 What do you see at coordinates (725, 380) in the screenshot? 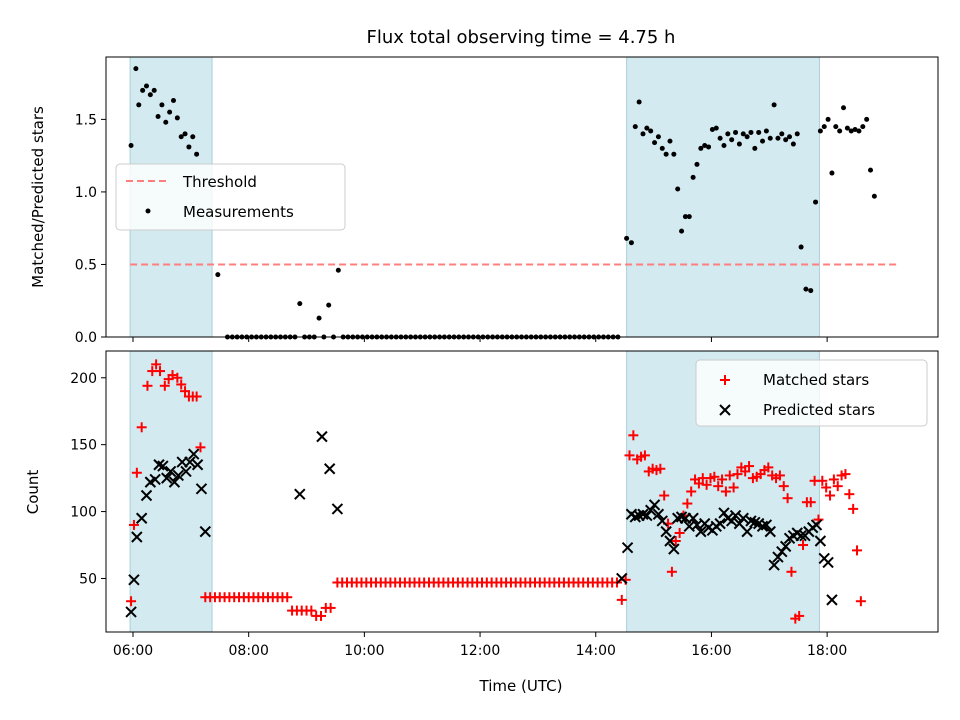
I see `matched-stars-legend-swatch` at bounding box center [725, 380].